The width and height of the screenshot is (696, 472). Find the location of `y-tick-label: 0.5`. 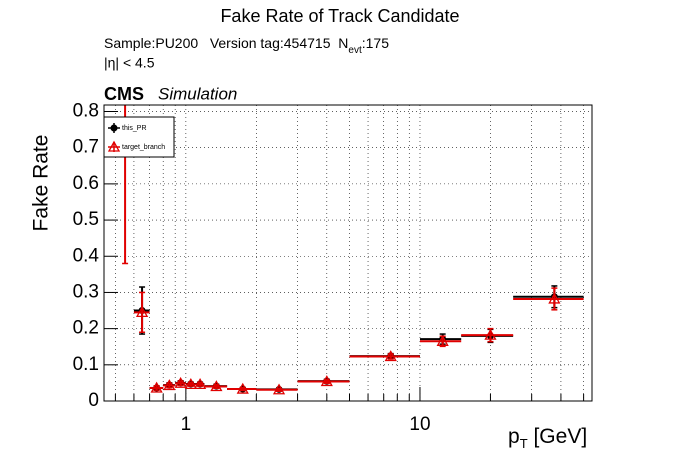

y-tick-label: 0.5 is located at coordinates (86, 219).